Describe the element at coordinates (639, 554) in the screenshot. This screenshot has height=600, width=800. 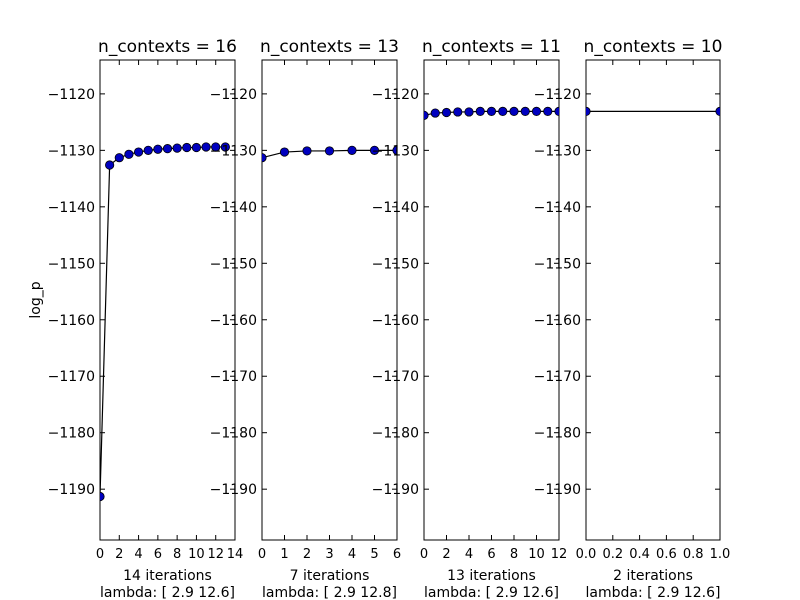
I see `x-tick-label: 0.4` at that location.